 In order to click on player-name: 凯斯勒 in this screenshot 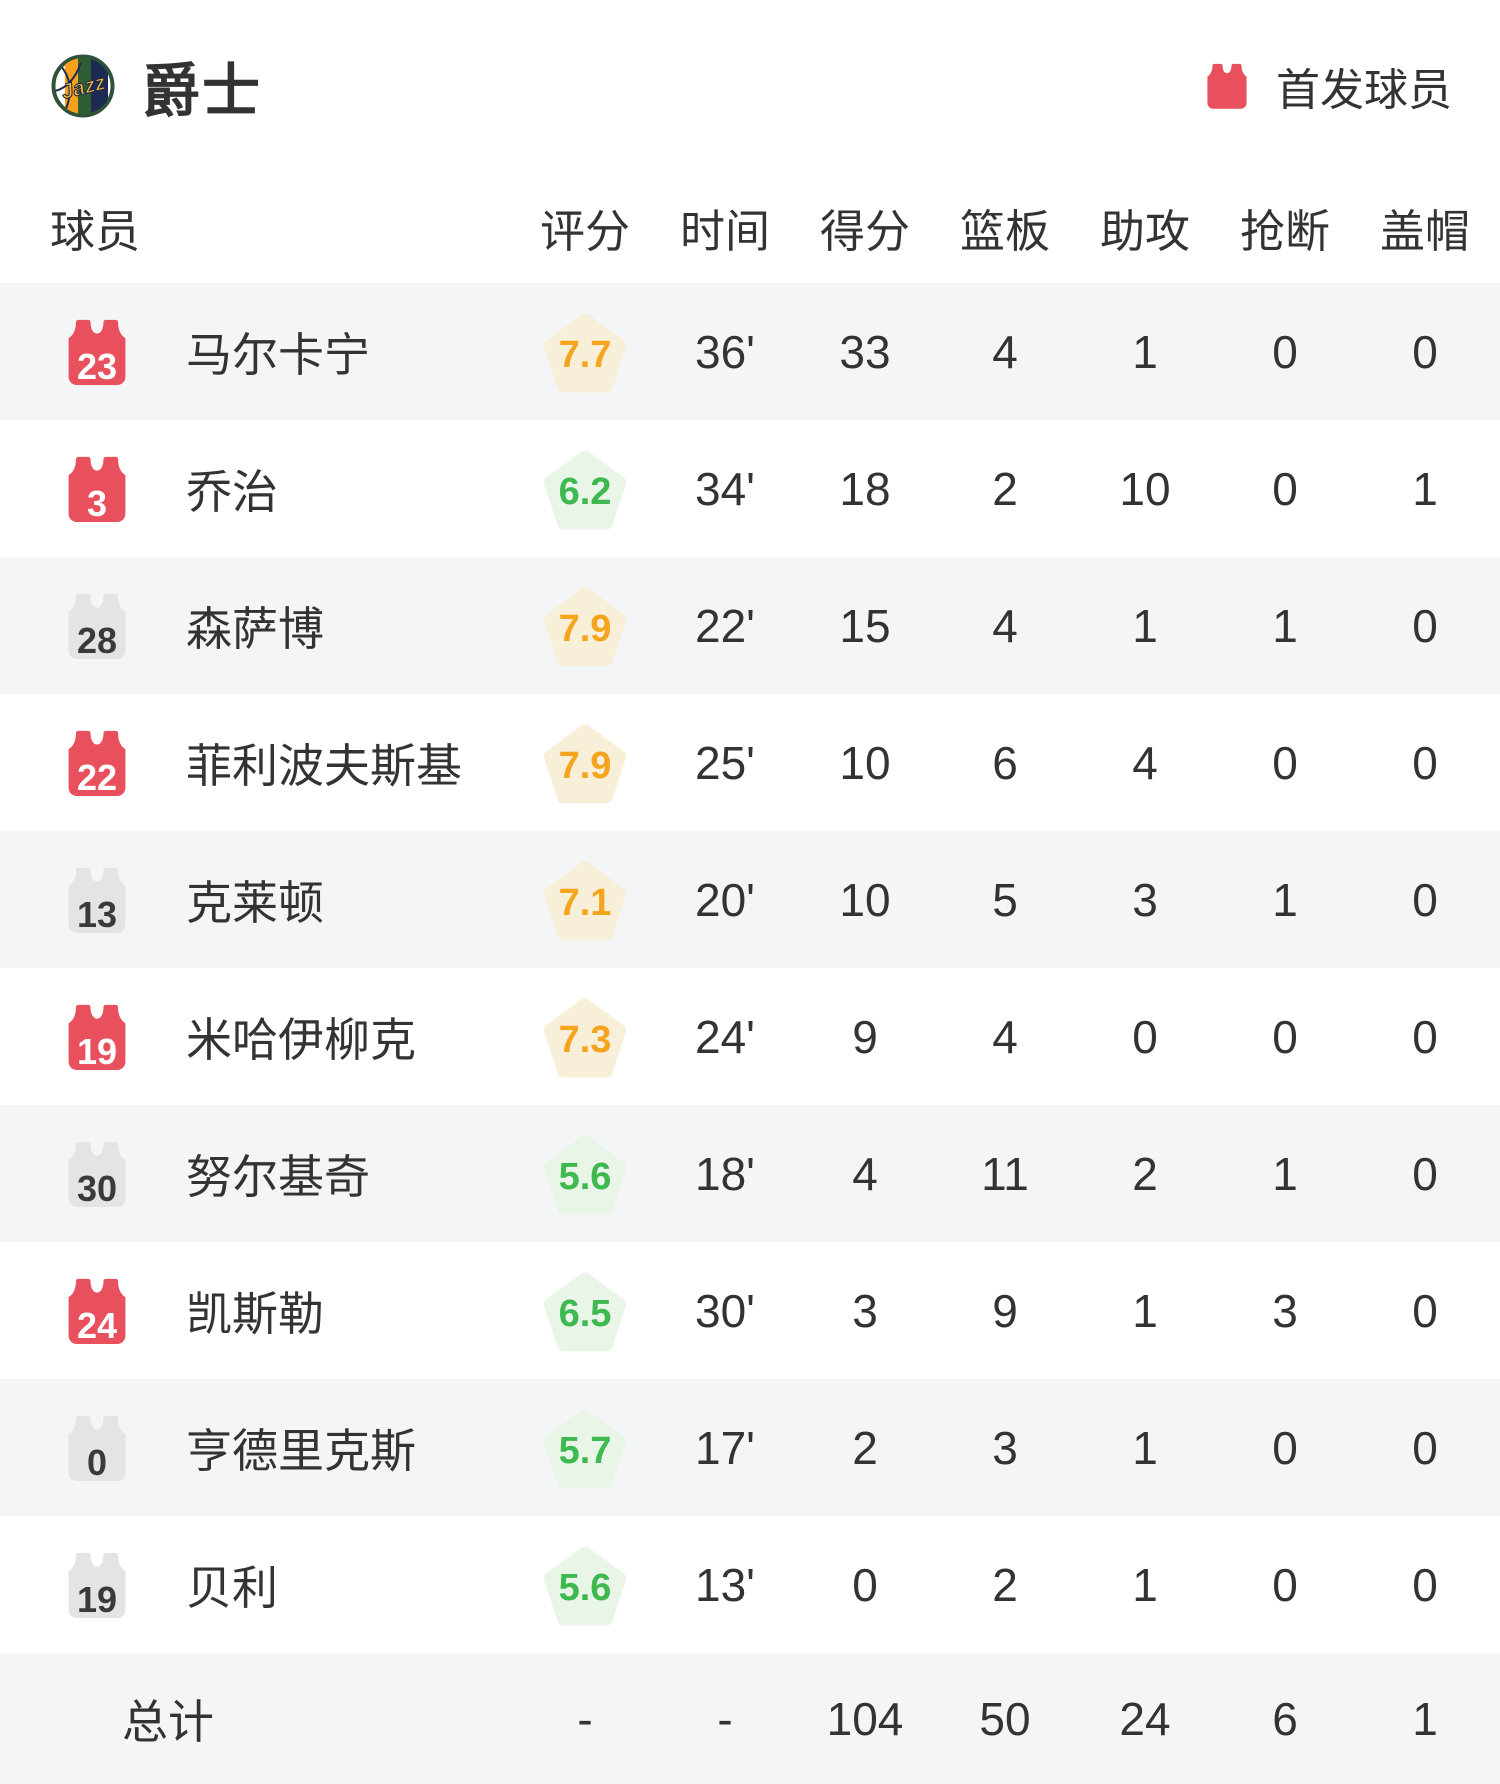, I will do `click(255, 1313)`.